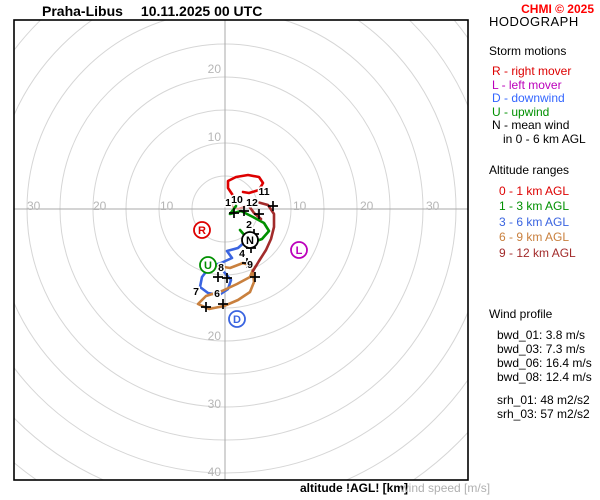 The width and height of the screenshot is (600, 500). What do you see at coordinates (534, 190) in the screenshot?
I see `legend-alt-0-1: 0 - 1 km AGL` at bounding box center [534, 190].